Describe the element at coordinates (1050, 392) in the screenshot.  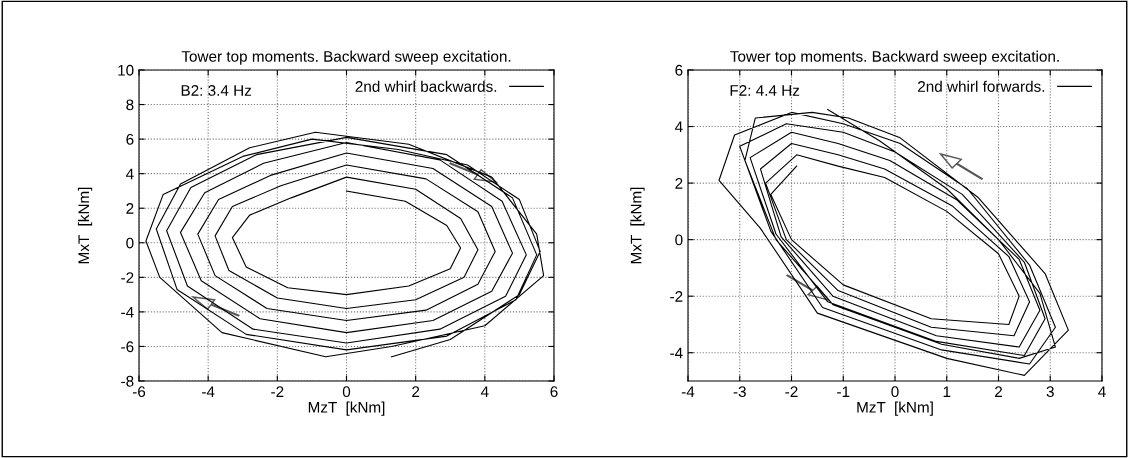
I see `x-tick-label: 3` at that location.